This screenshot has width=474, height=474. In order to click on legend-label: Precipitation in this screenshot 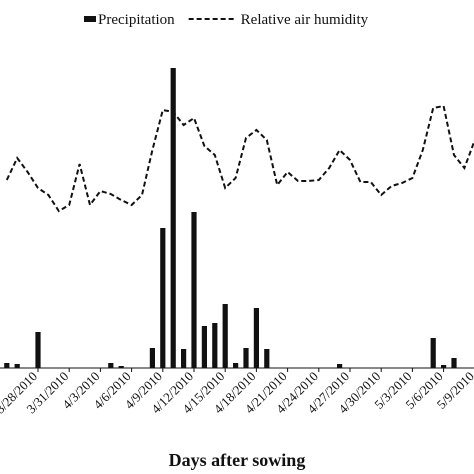, I will do `click(136, 20)`.